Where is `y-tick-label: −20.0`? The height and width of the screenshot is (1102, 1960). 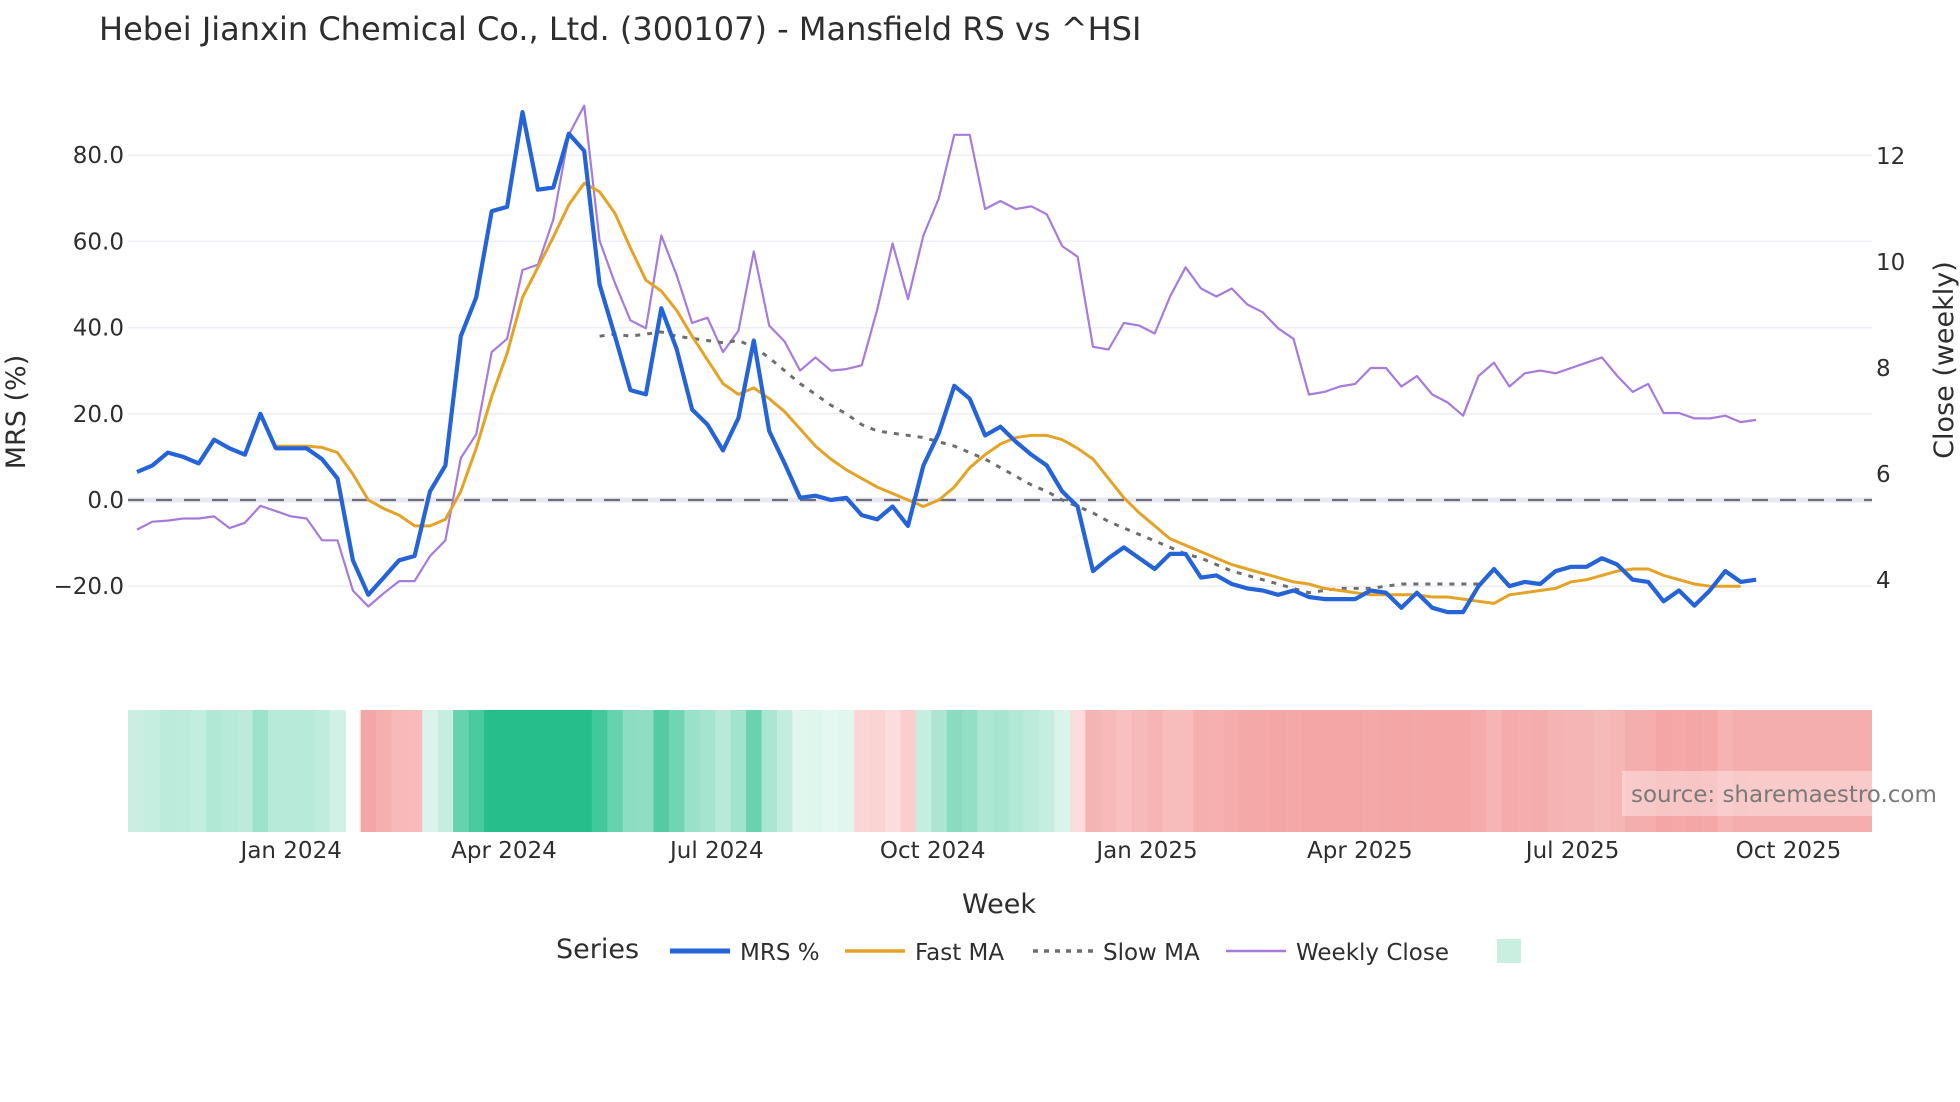
y-tick-label: −20.0 is located at coordinates (89, 587).